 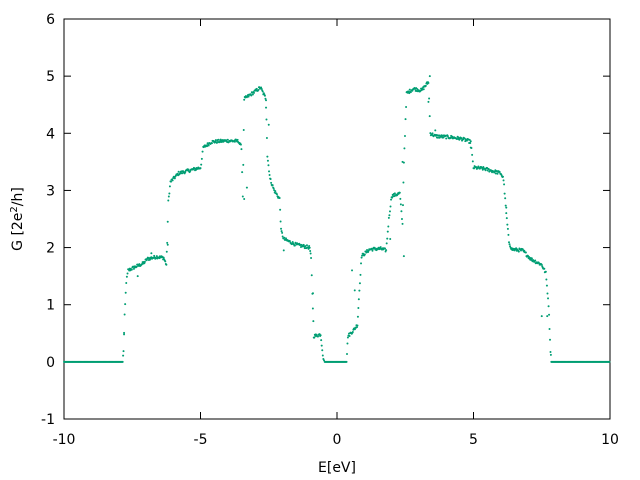 What do you see at coordinates (50, 306) in the screenshot?
I see `y-tick-label: 1` at bounding box center [50, 306].